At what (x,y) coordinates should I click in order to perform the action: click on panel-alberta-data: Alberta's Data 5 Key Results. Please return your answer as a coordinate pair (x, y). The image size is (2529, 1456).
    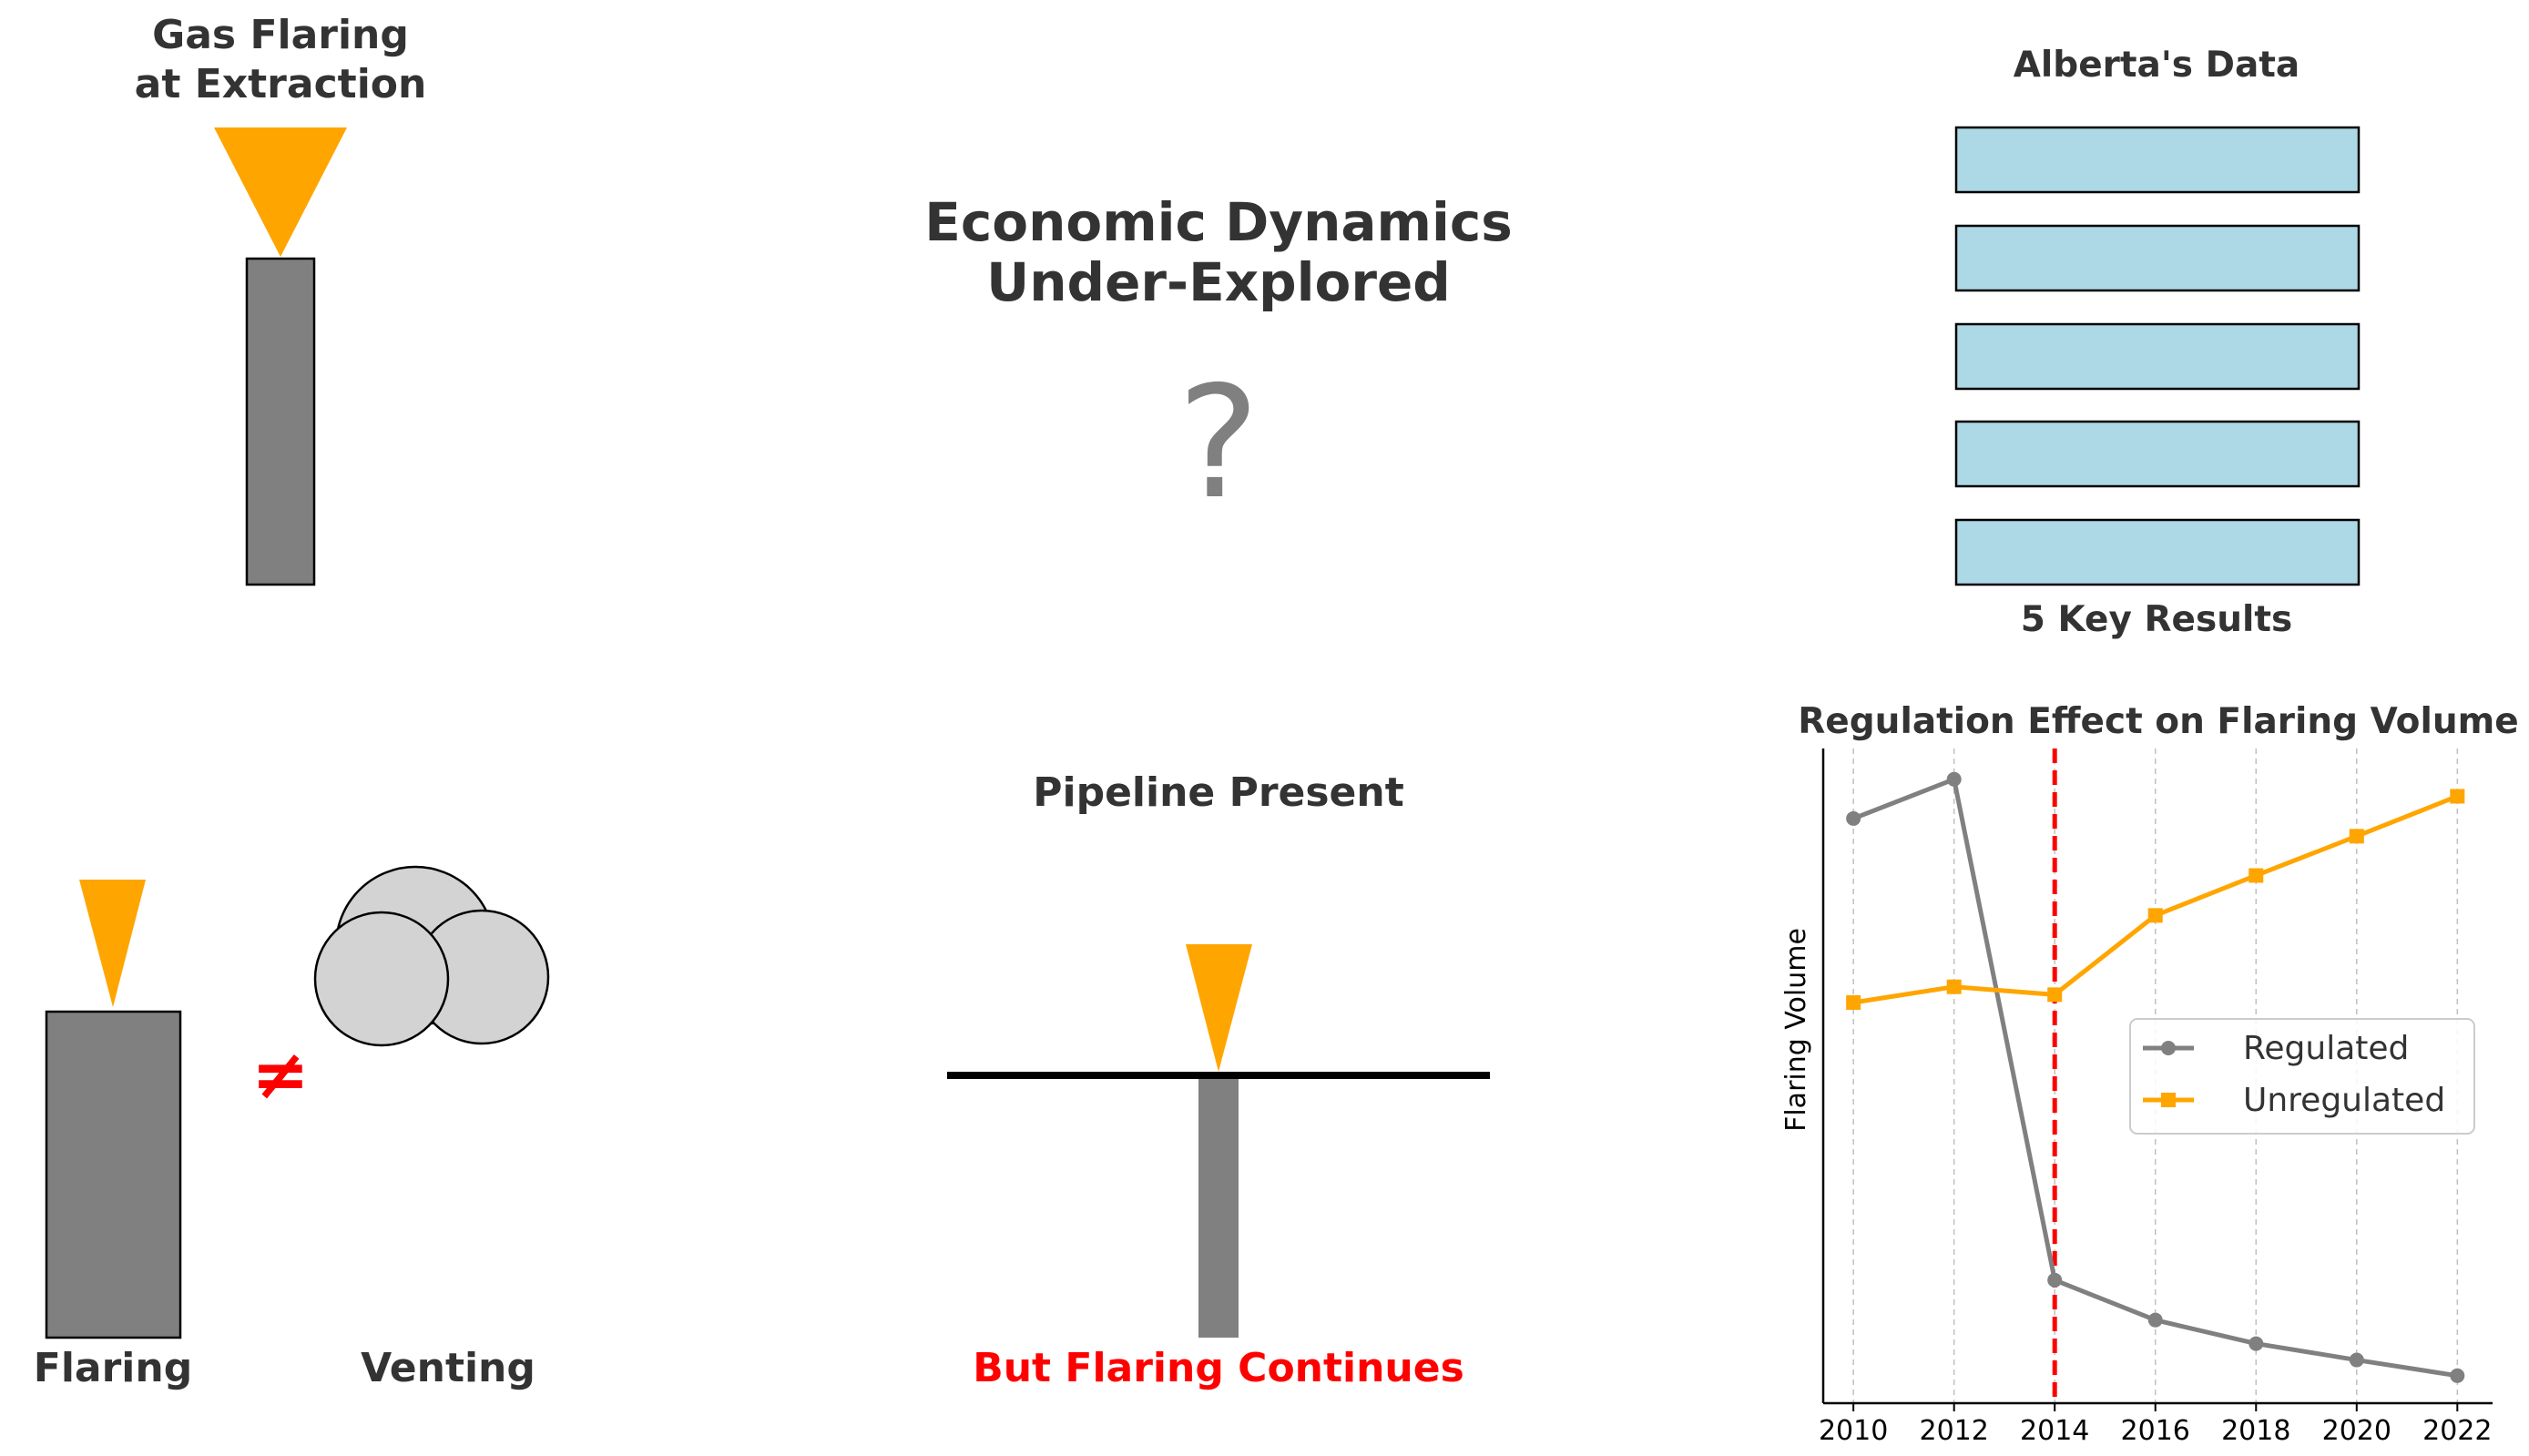
    Looking at the image, I should click on (2157, 342).